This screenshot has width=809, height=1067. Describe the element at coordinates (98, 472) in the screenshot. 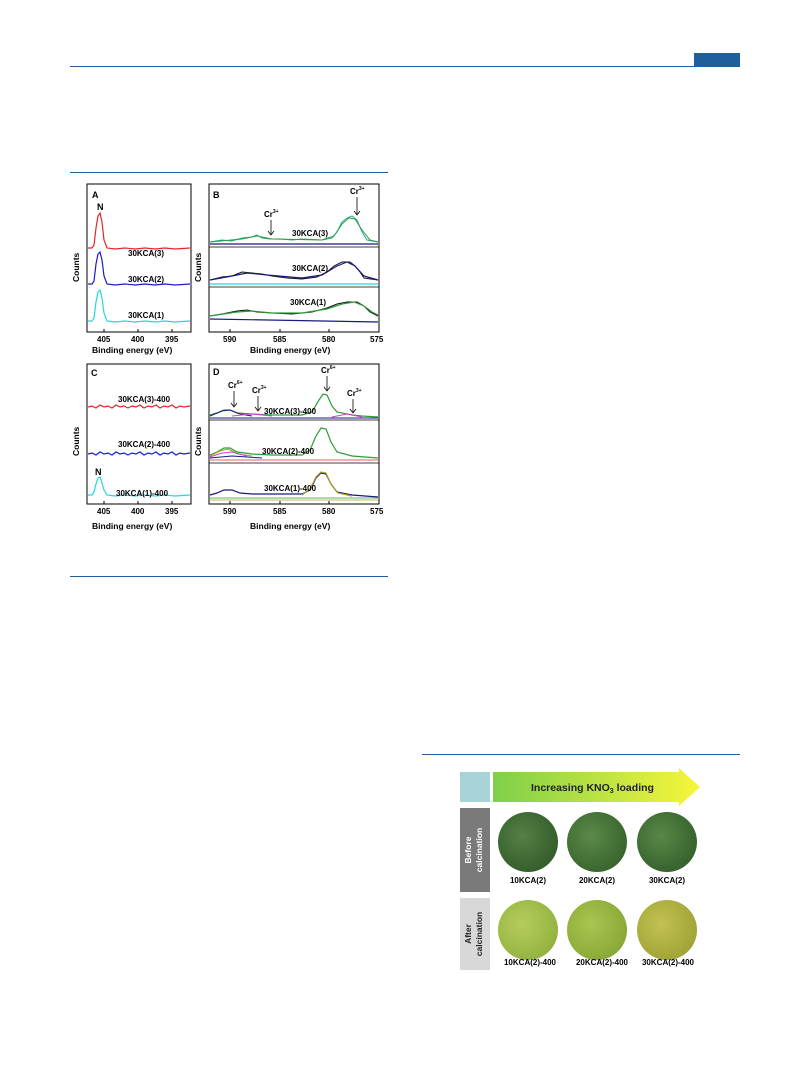

I see `panel-c-peak-label: N` at that location.